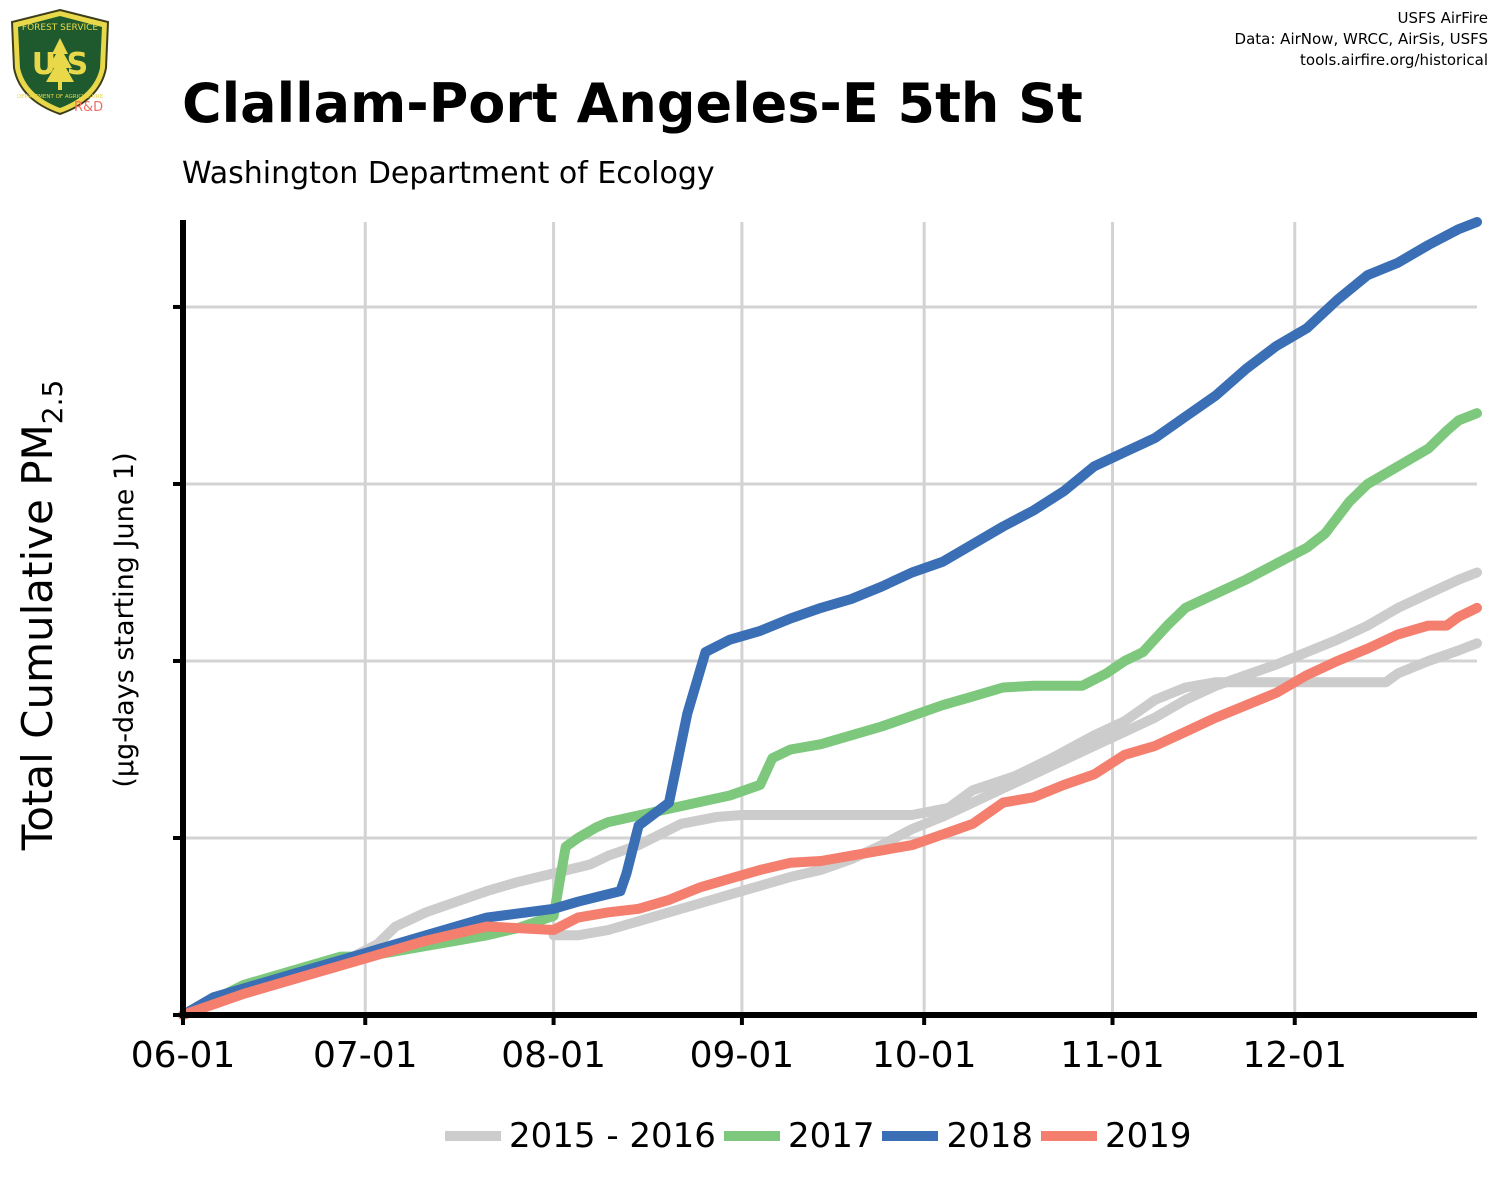 Image resolution: width=1500 pixels, height=1200 pixels. Describe the element at coordinates (1148, 1136) in the screenshot. I see `legend-label: 2019` at that location.